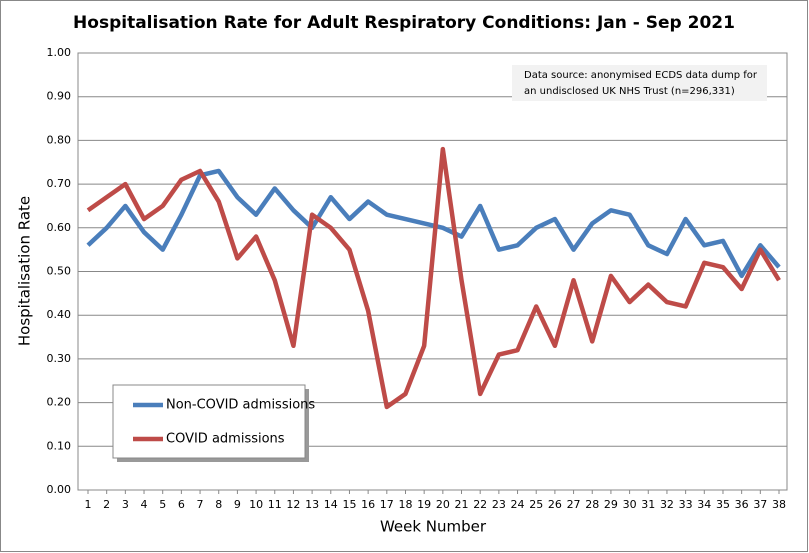  What do you see at coordinates (59, 183) in the screenshot?
I see `y-tick-label: 0.70` at bounding box center [59, 183].